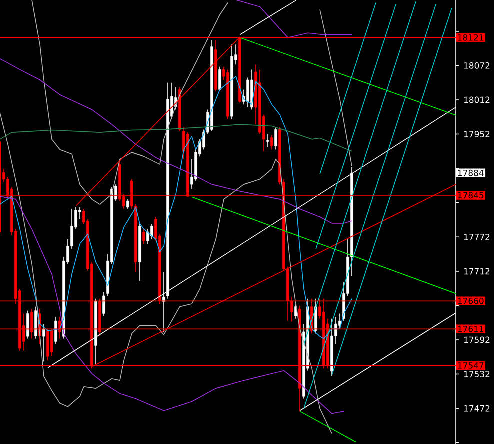 This screenshot has height=444, width=494. I want to click on y-tick-label: 17532, so click(477, 374).